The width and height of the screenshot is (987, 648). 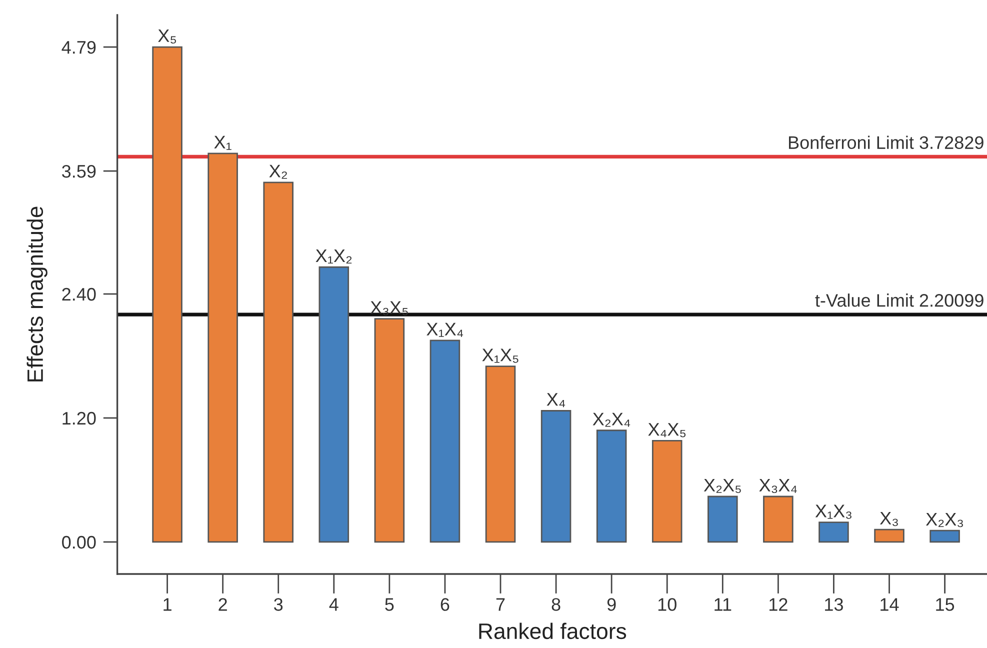 What do you see at coordinates (556, 604) in the screenshot?
I see `x-tick-label: 8` at bounding box center [556, 604].